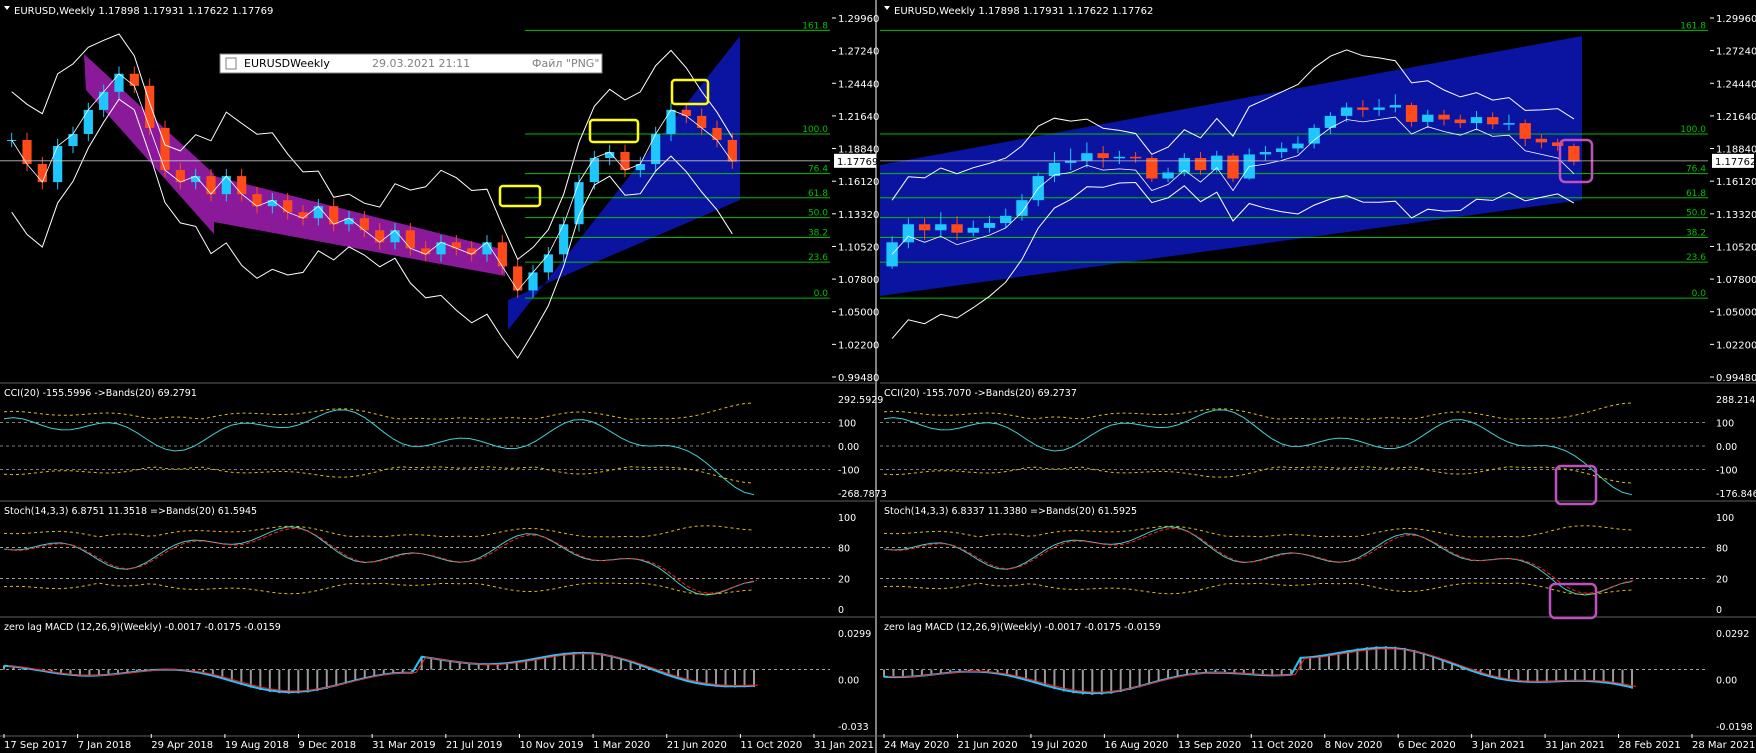 This screenshot has height=753, width=1756. I want to click on left-cci-tick-label: 100, so click(847, 424).